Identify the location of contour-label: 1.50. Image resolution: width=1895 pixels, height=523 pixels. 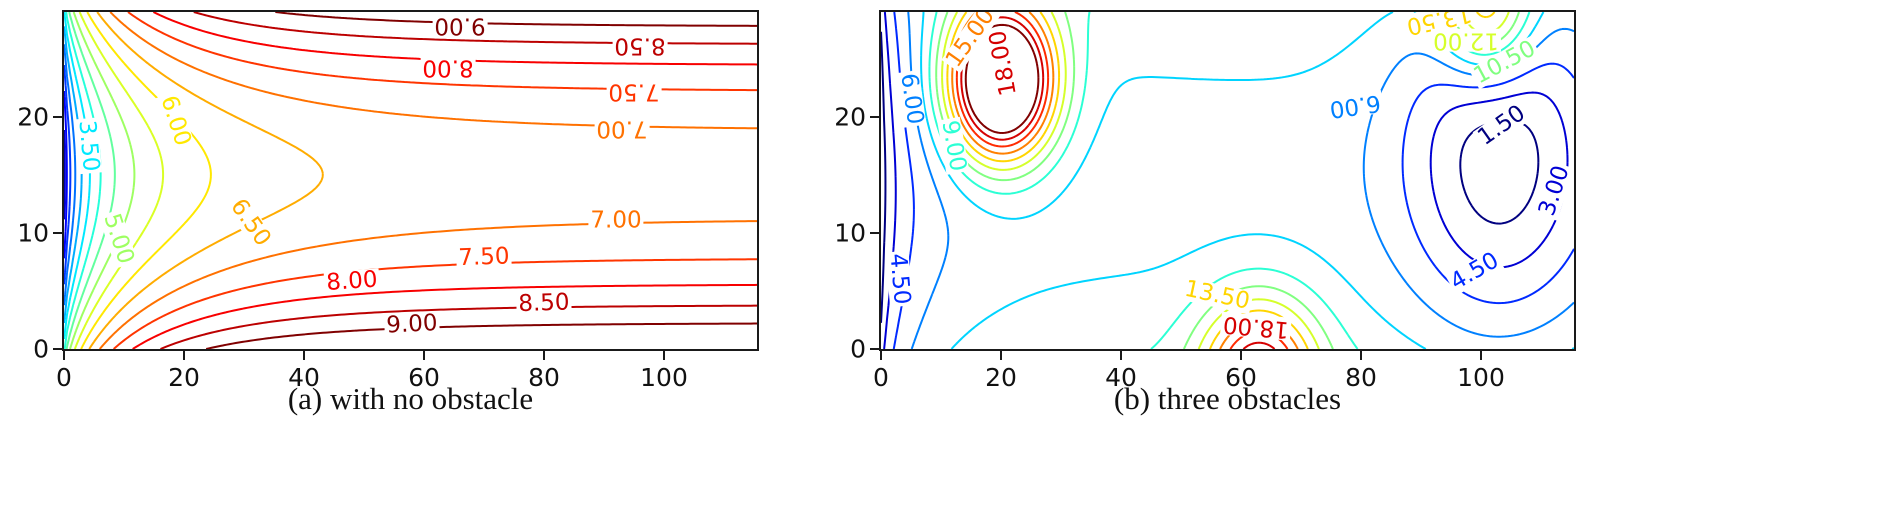
(1502, 125).